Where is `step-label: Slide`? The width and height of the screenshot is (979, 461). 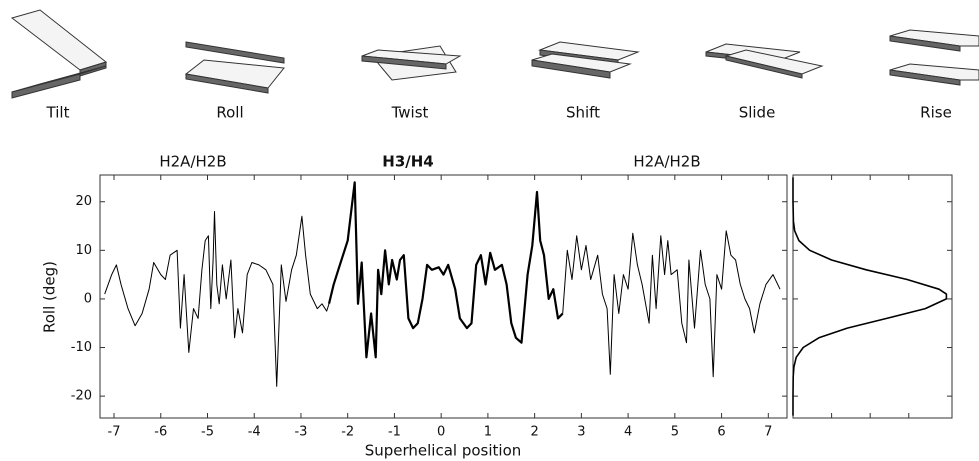
step-label: Slide is located at coordinates (757, 113).